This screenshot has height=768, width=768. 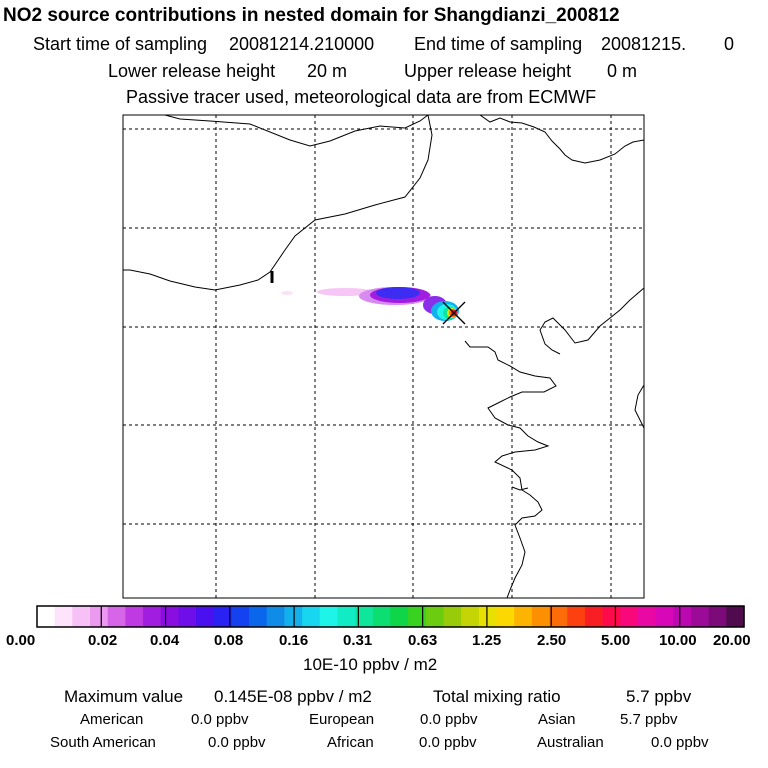 I want to click on colorbar-tick: 20.00, so click(x=732, y=640).